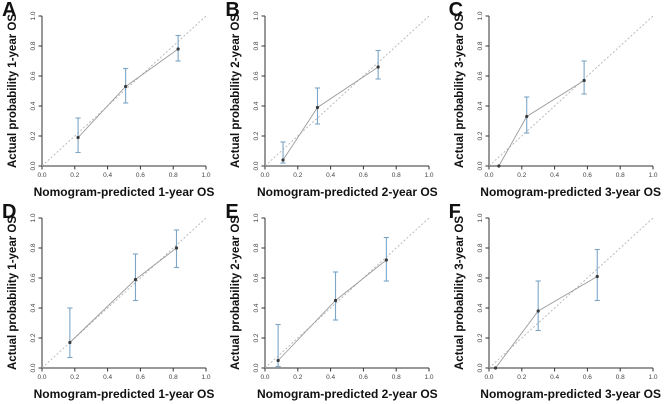 The height and width of the screenshot is (404, 670). Describe the element at coordinates (456, 10) in the screenshot. I see `panel-letter: C` at that location.